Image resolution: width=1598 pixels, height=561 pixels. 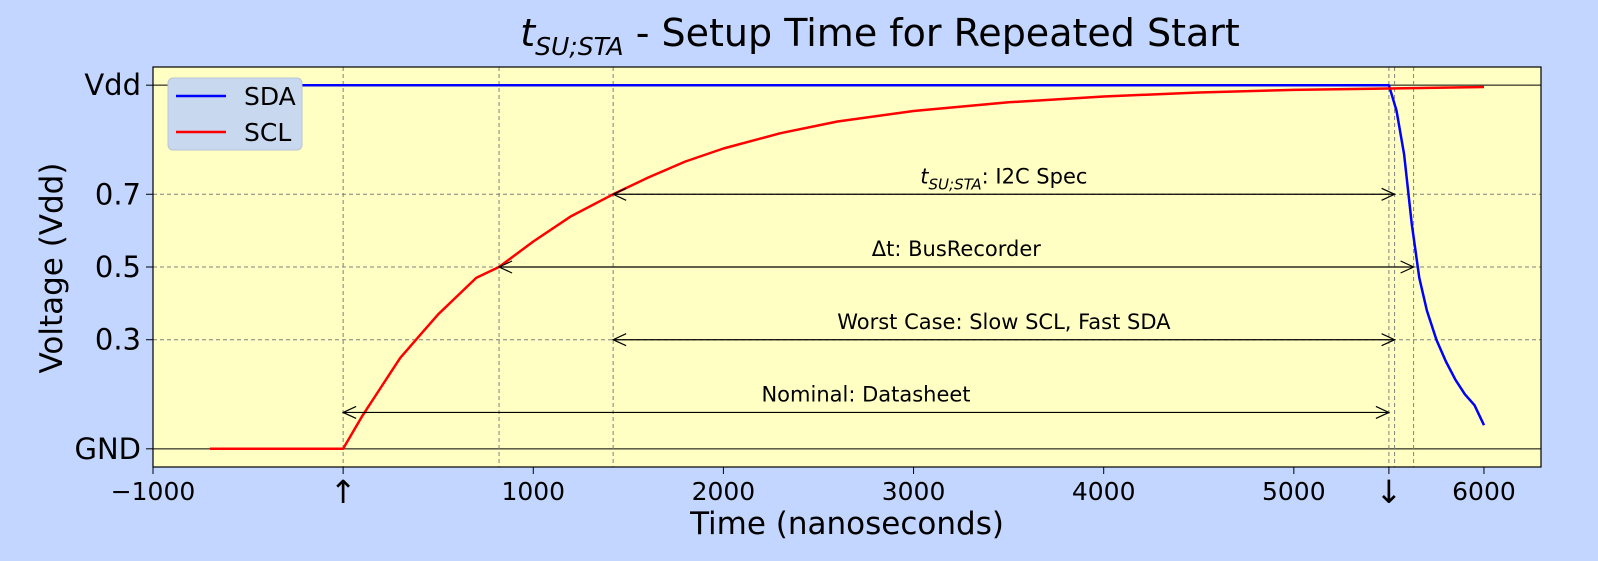 What do you see at coordinates (924, 176) in the screenshot?
I see `annotation-label-text: t` at bounding box center [924, 176].